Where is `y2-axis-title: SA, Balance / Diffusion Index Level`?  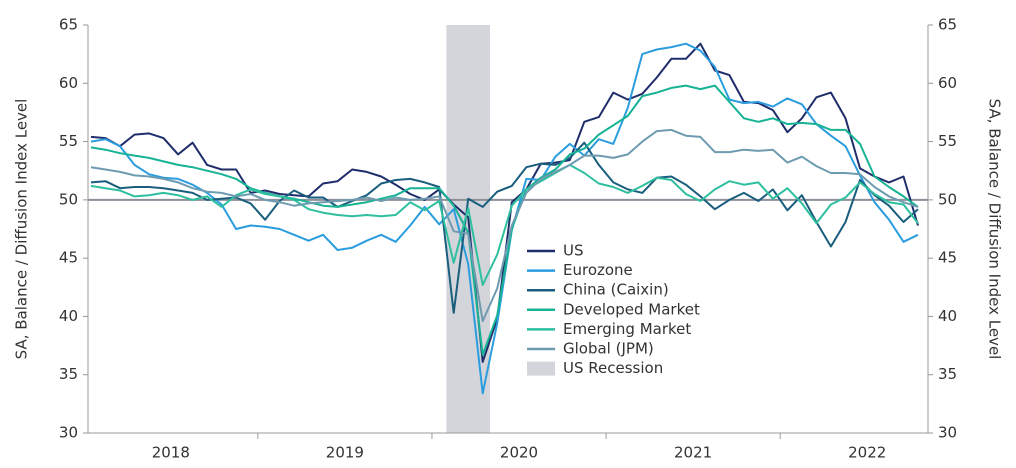
y2-axis-title: SA, Balance / Diffusion Index Level is located at coordinates (995, 229).